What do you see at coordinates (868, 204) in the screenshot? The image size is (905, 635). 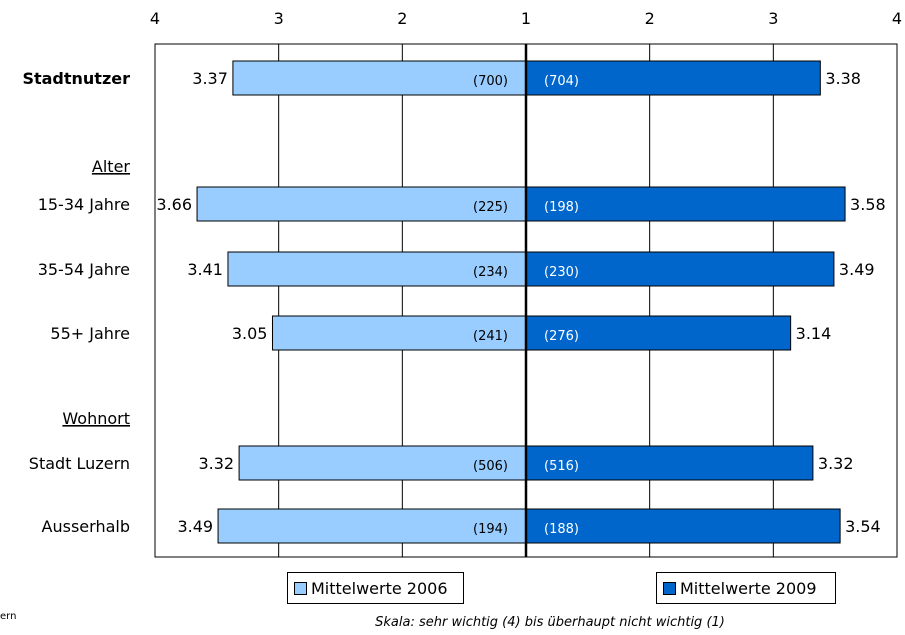 I see `data-label-2009: 3.58` at bounding box center [868, 204].